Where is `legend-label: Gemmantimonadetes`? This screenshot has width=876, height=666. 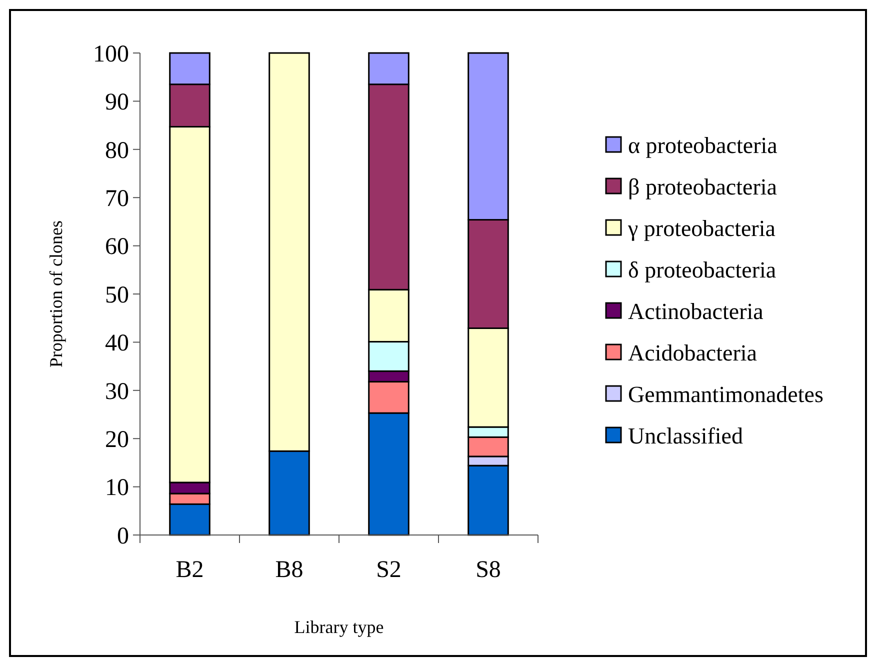 legend-label: Gemmantimonadetes is located at coordinates (726, 395).